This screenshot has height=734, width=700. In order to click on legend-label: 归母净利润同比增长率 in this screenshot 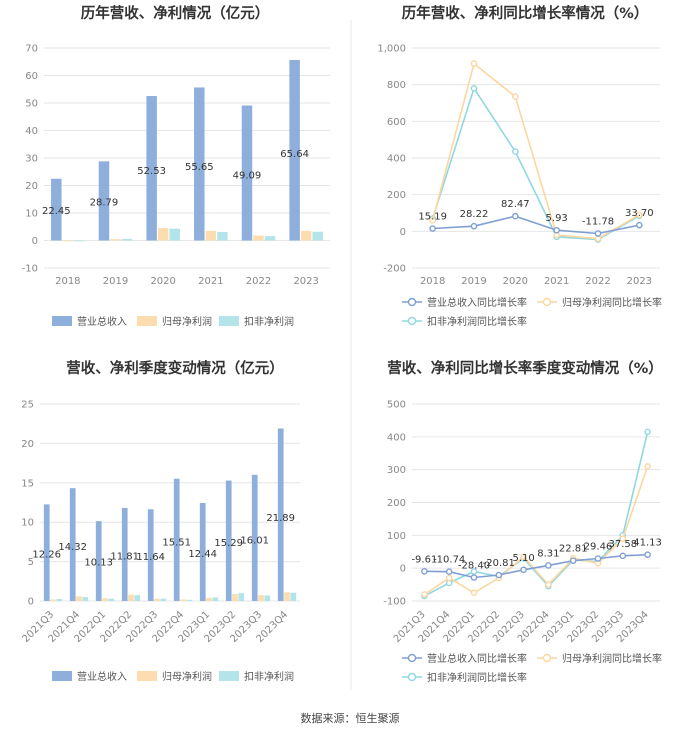, I will do `click(612, 302)`.